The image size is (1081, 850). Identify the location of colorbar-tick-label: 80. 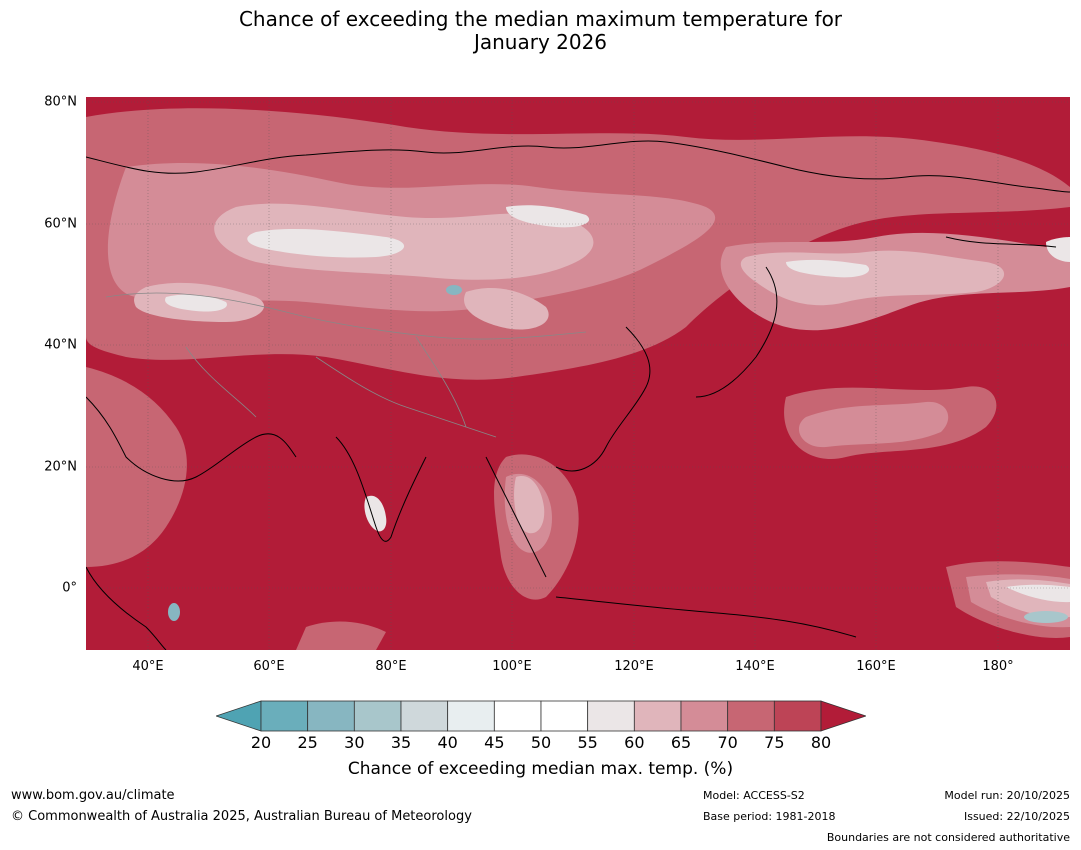
(821, 742).